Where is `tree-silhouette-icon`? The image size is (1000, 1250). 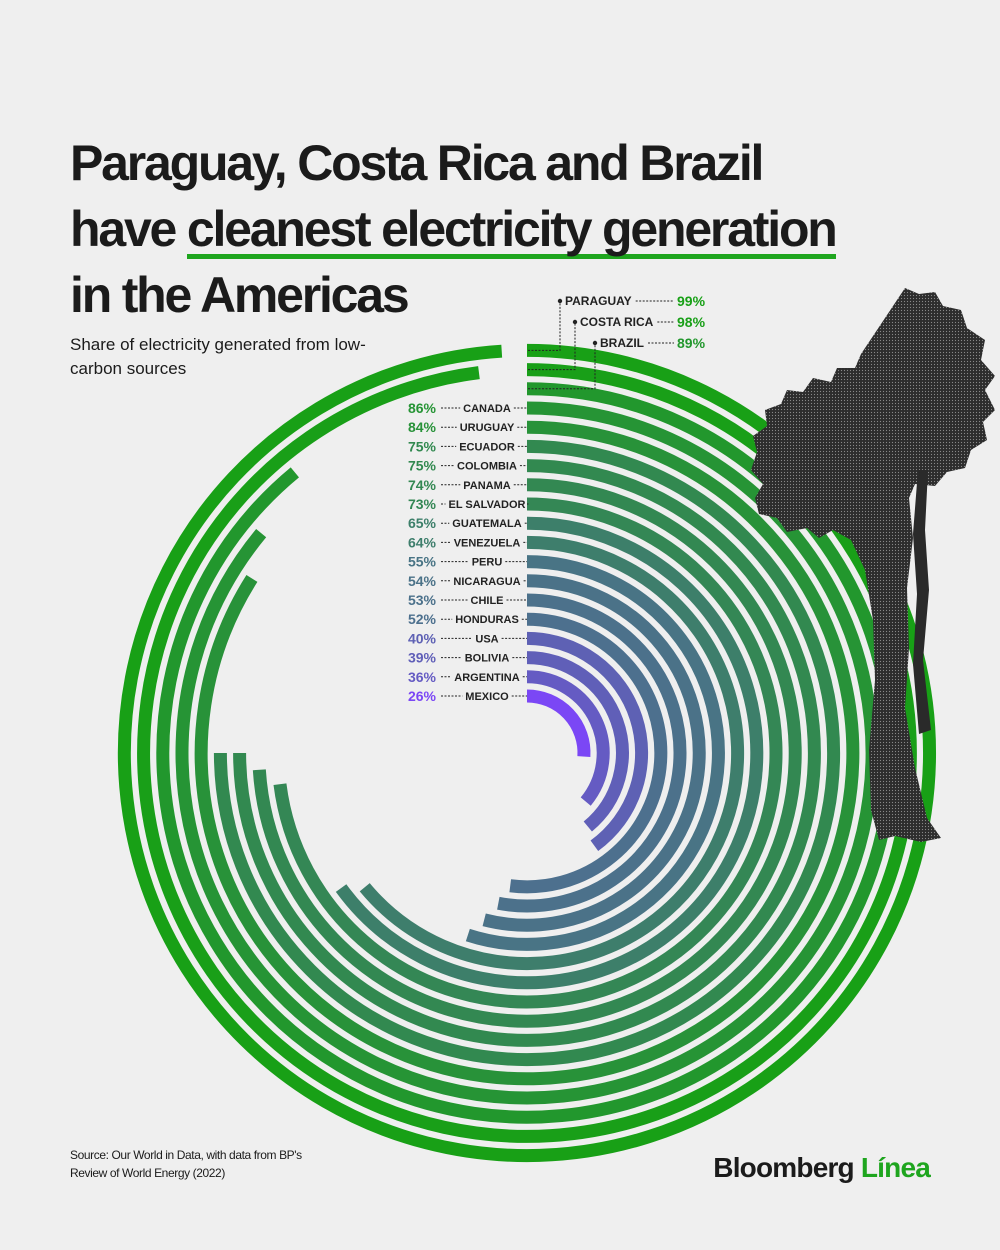
tree-silhouette-icon is located at coordinates (873, 565).